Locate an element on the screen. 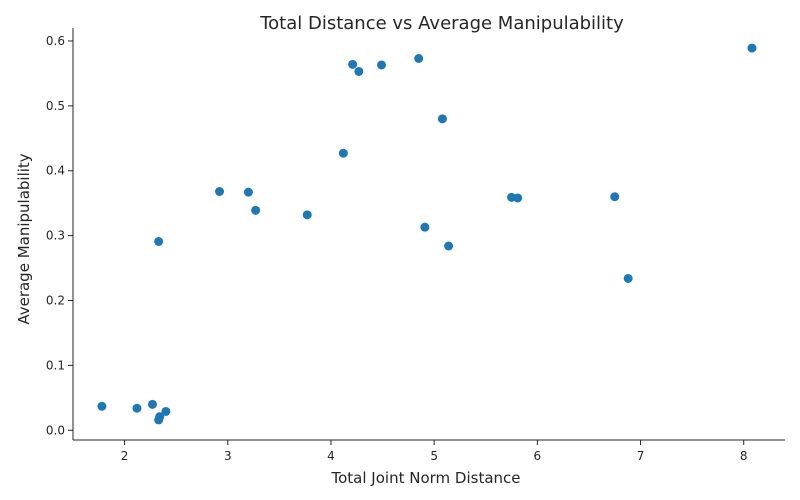 The height and width of the screenshot is (500, 800). y-tick-label: 0.5 is located at coordinates (55, 106).